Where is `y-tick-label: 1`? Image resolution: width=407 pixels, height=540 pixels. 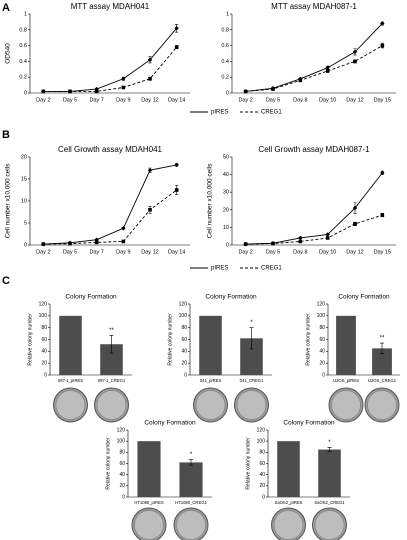 y-tick-label: 1 is located at coordinates (25, 14).